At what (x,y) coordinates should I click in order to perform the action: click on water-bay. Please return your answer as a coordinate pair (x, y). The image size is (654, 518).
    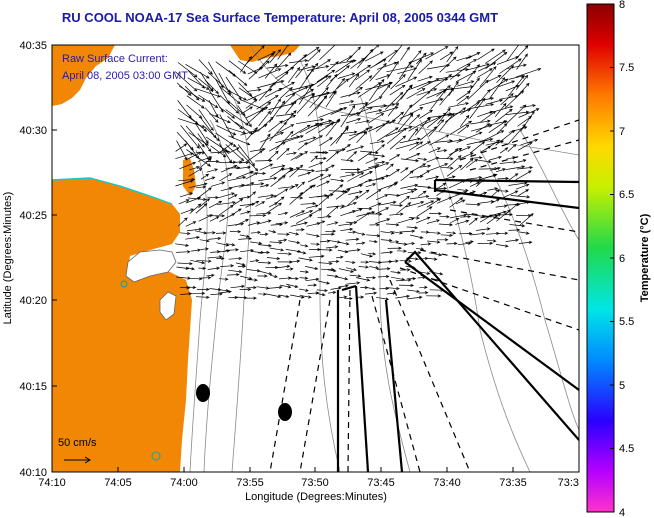
    Looking at the image, I should click on (151, 266).